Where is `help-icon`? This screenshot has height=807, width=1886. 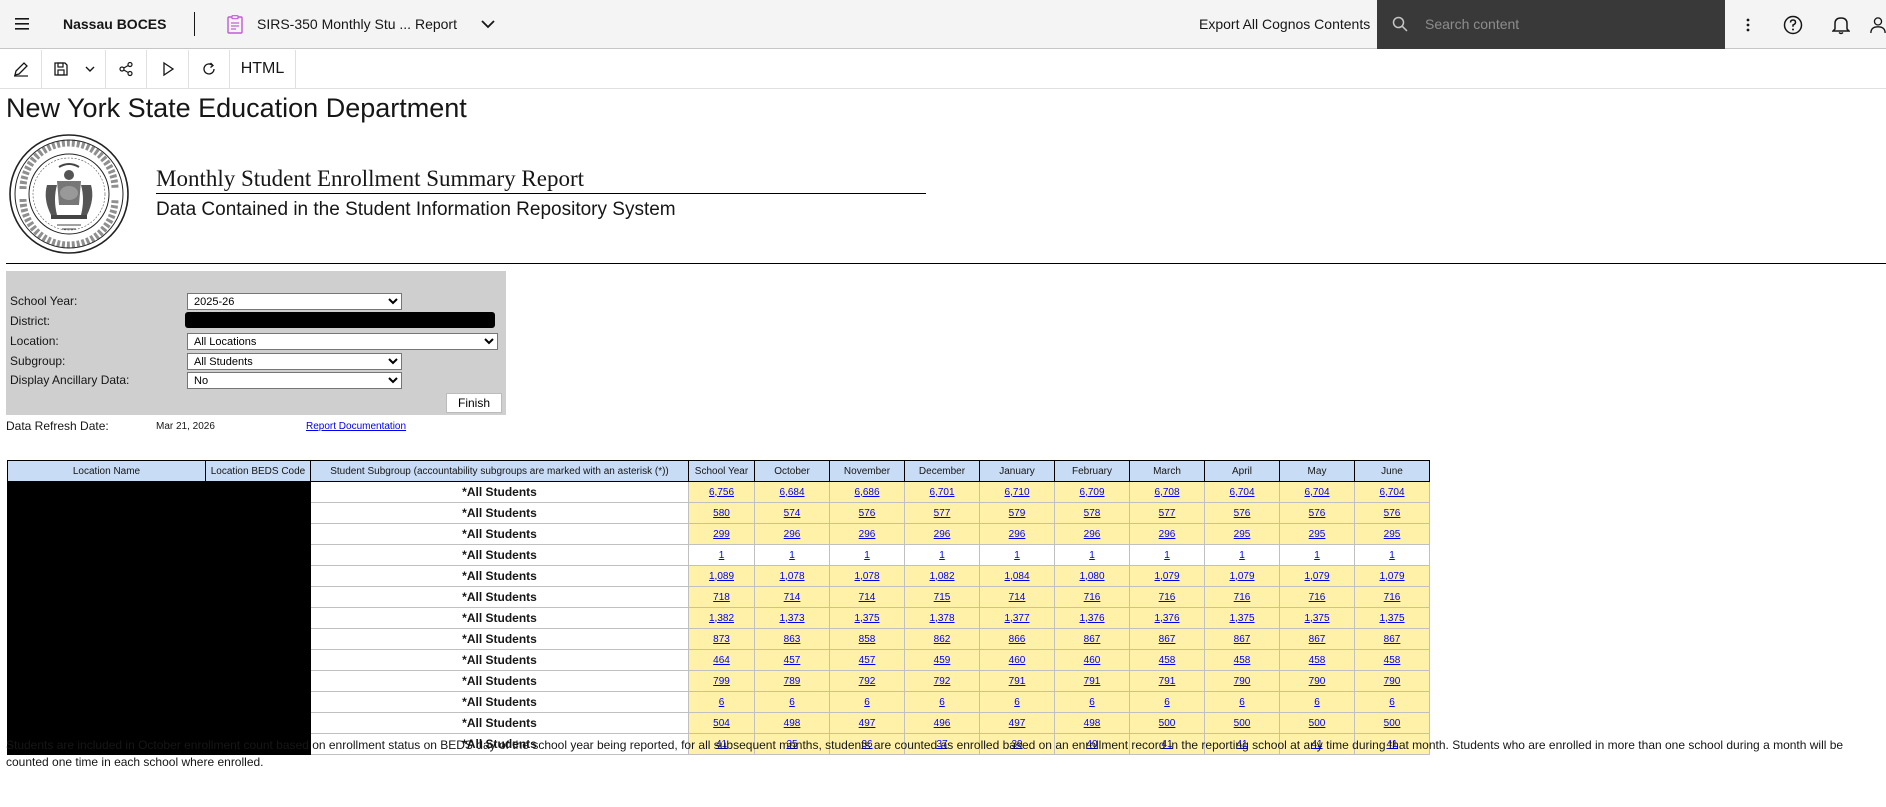 help-icon is located at coordinates (1793, 25).